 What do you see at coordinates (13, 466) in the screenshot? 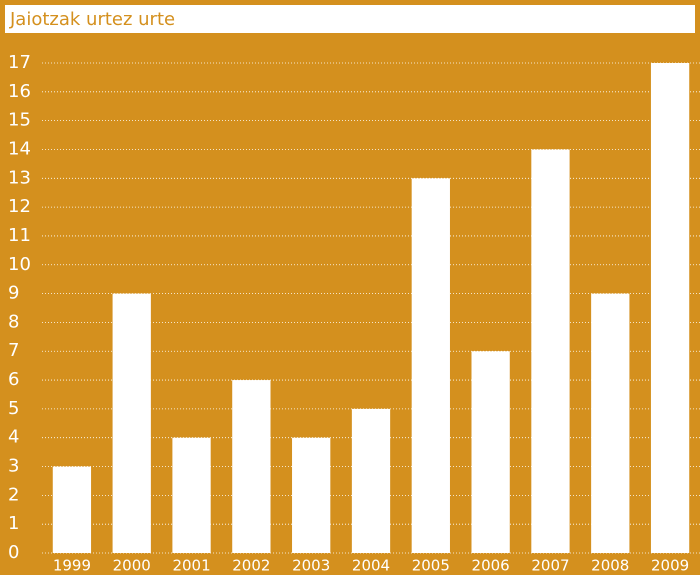
I see `y-tick-label: 3` at bounding box center [13, 466].